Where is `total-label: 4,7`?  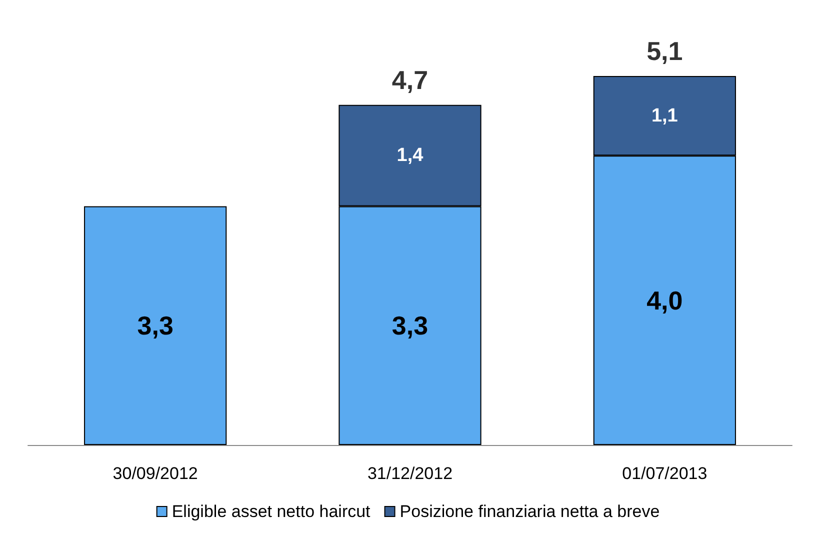 total-label: 4,7 is located at coordinates (410, 79).